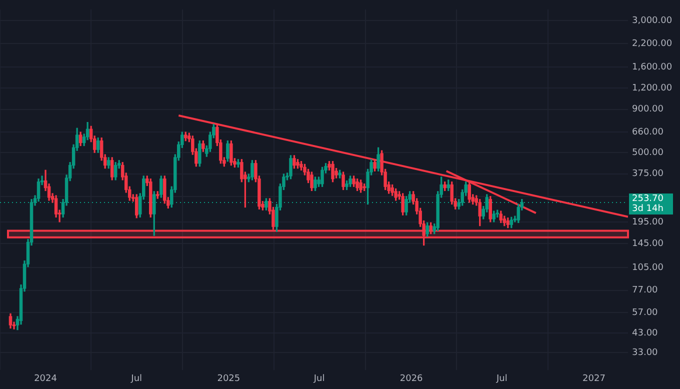 The width and height of the screenshot is (680, 389). What do you see at coordinates (645, 291) in the screenshot?
I see `y-tick-label: 77.00` at bounding box center [645, 291].